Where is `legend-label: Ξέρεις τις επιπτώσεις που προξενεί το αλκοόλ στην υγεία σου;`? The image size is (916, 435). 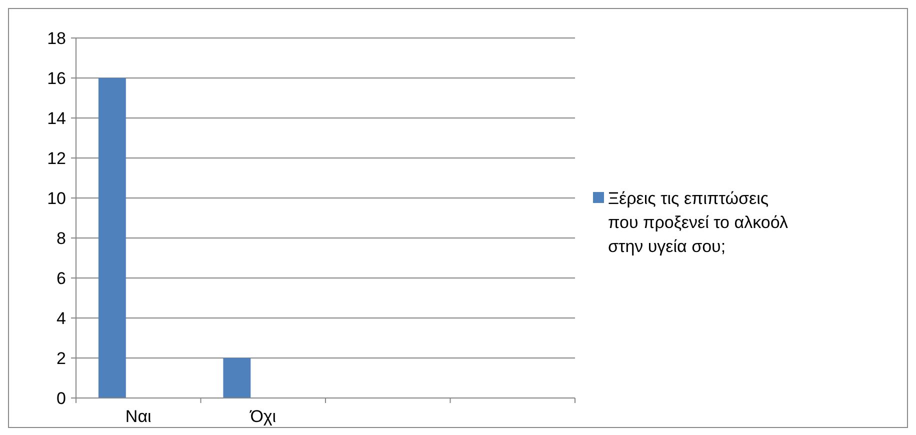
legend-label: Ξέρεις τις επιπτώσεις που προξενεί το αλκοόλ στην υγεία σου; is located at coordinates (698, 222).